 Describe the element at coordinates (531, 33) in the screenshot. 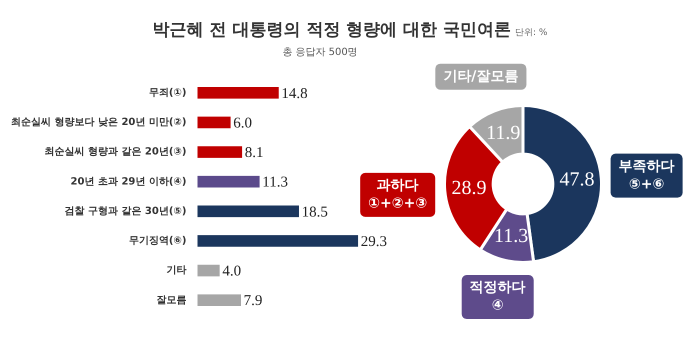

I see `text: 단위: %` at that location.